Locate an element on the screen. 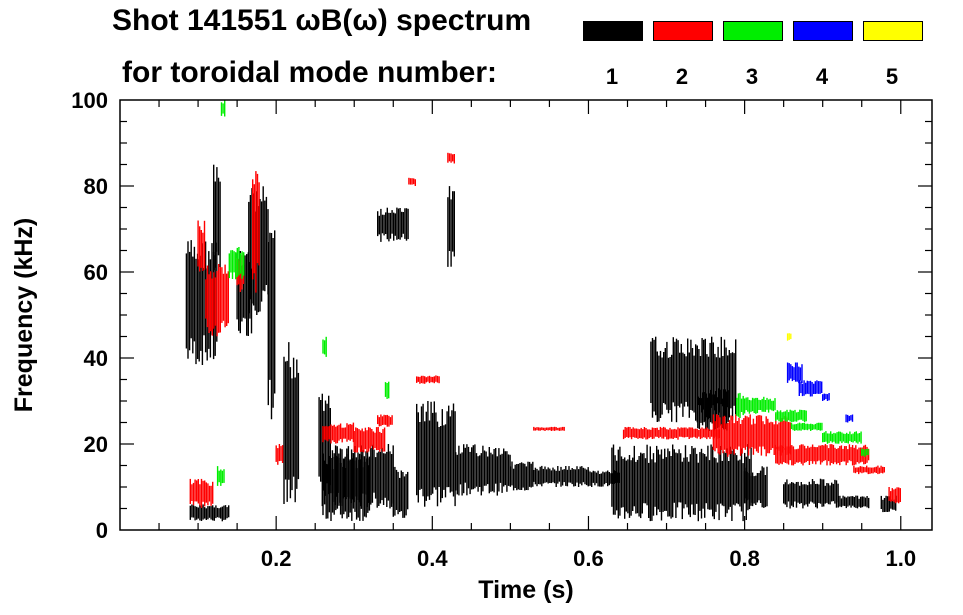 Image resolution: width=963 pixels, height=615 pixels. legend-label-2: 2 is located at coordinates (682, 76).